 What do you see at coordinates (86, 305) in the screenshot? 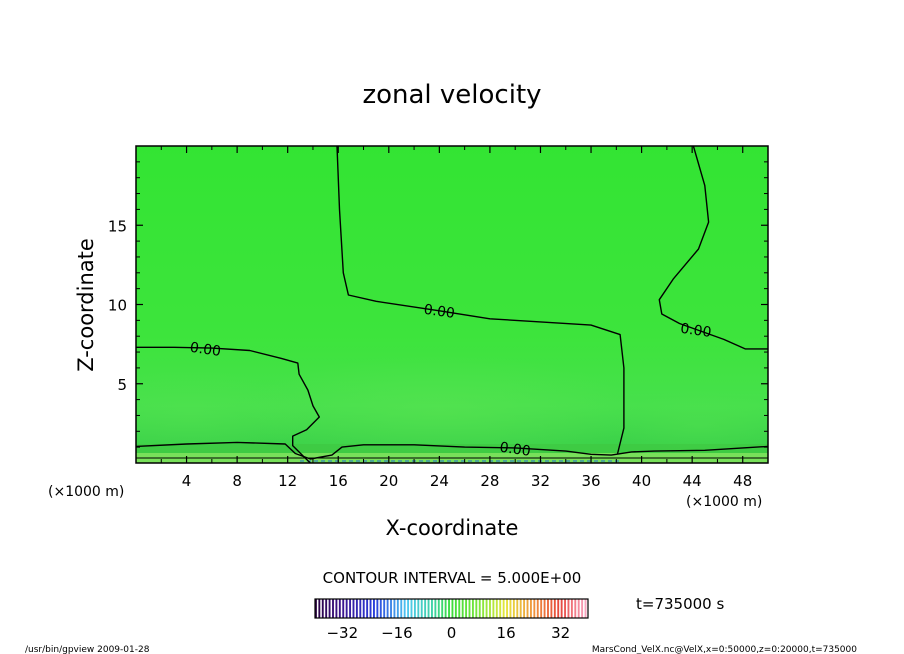
I see `y-axis-label: Z-coordinate` at bounding box center [86, 305].